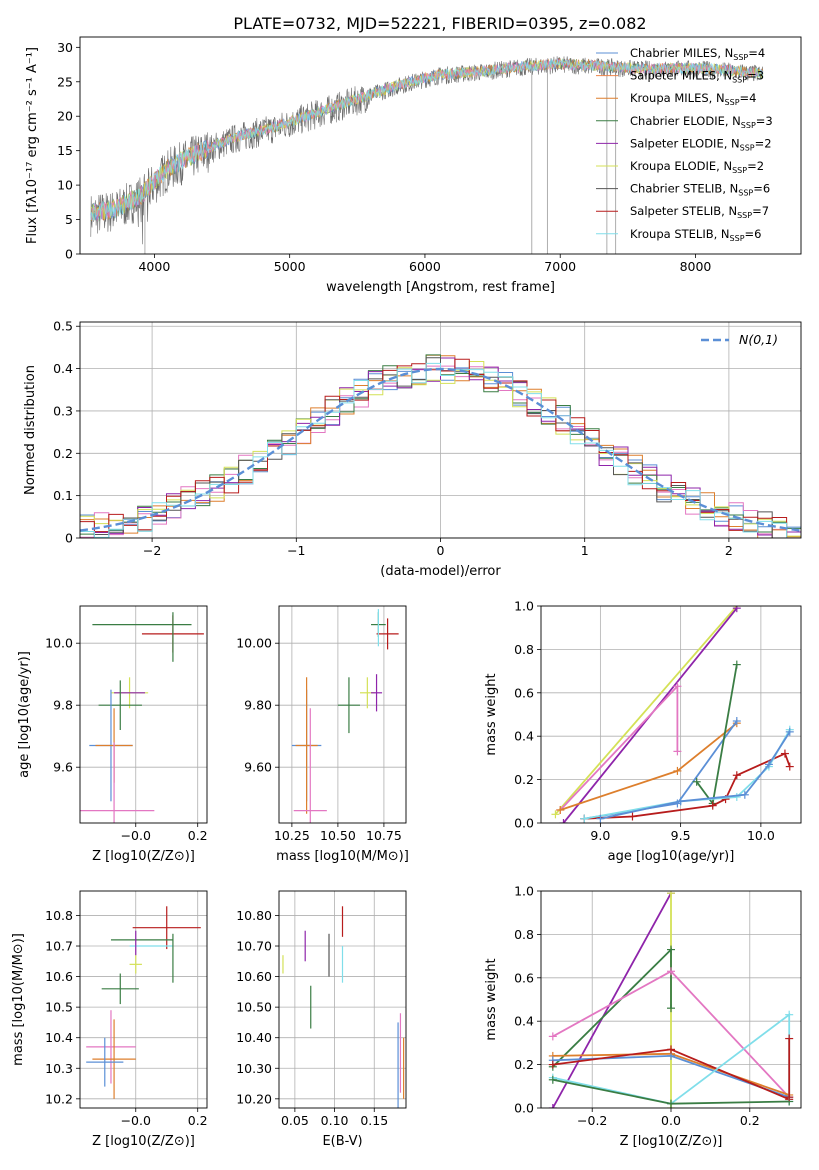 Image resolution: width=819 pixels, height=1170 pixels. What do you see at coordinates (699, 212) in the screenshot?
I see `legend-entry: Salpeter STELIB, NSSP=7` at bounding box center [699, 212].